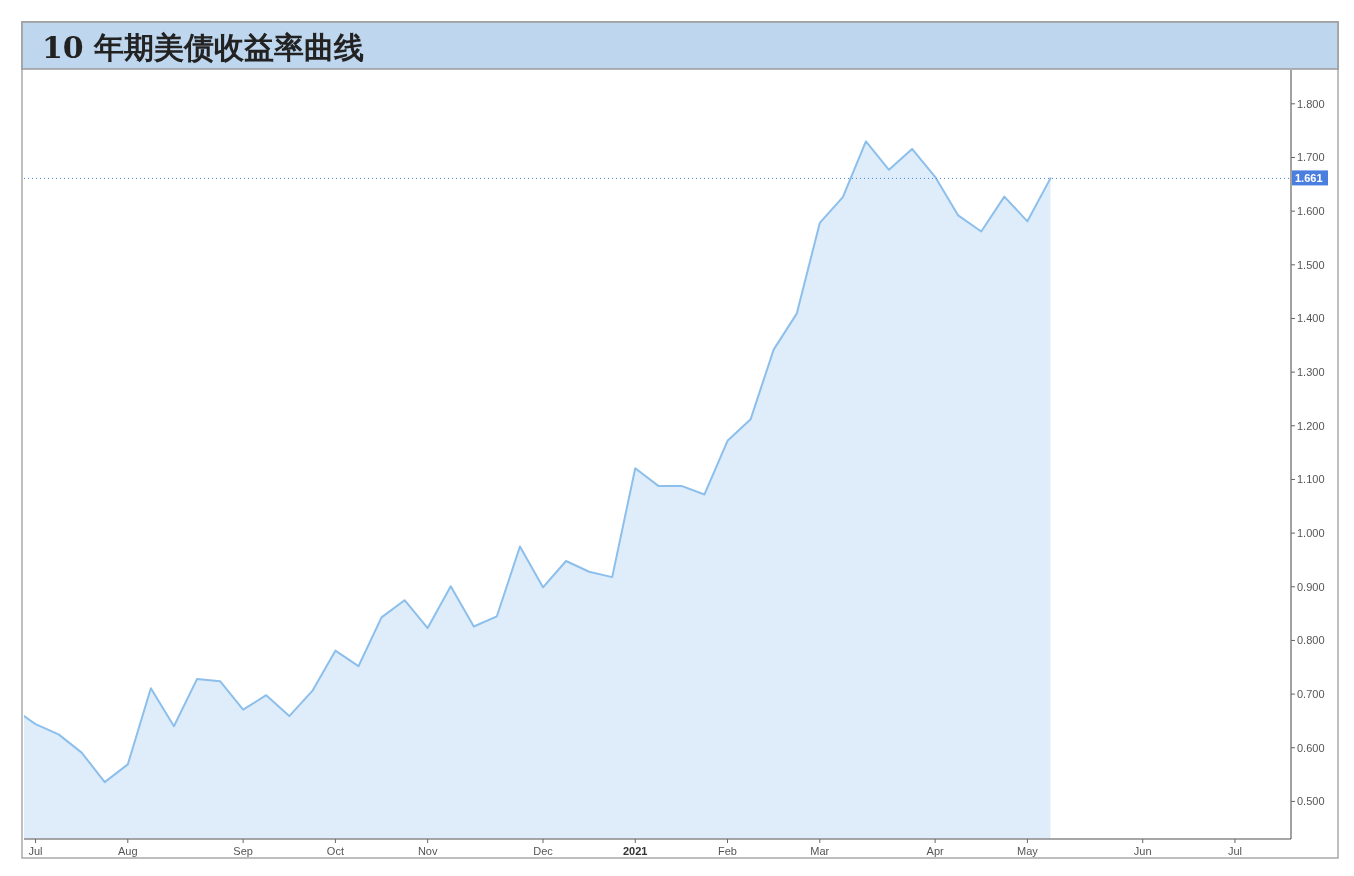 This screenshot has width=1354, height=876. What do you see at coordinates (1311, 479) in the screenshot?
I see `y-tick-label: 1.100` at bounding box center [1311, 479].